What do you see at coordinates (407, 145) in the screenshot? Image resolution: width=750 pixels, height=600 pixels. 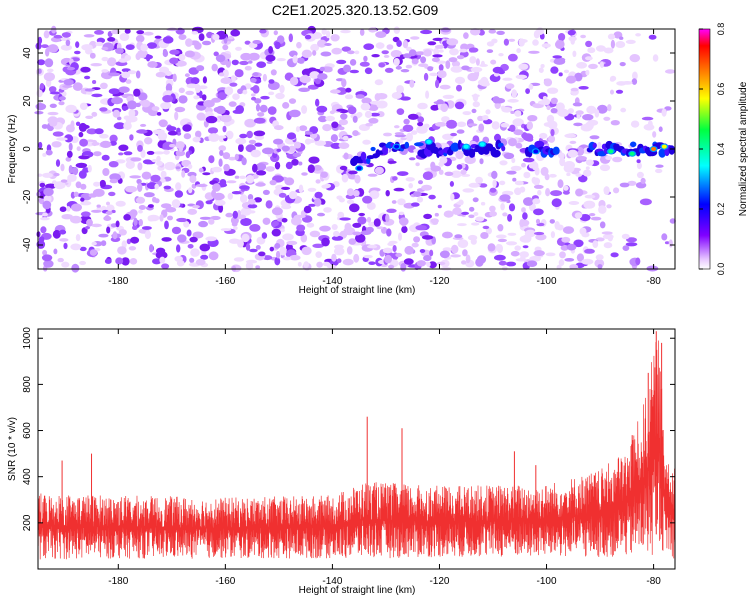 I see `signal-cell` at bounding box center [407, 145].